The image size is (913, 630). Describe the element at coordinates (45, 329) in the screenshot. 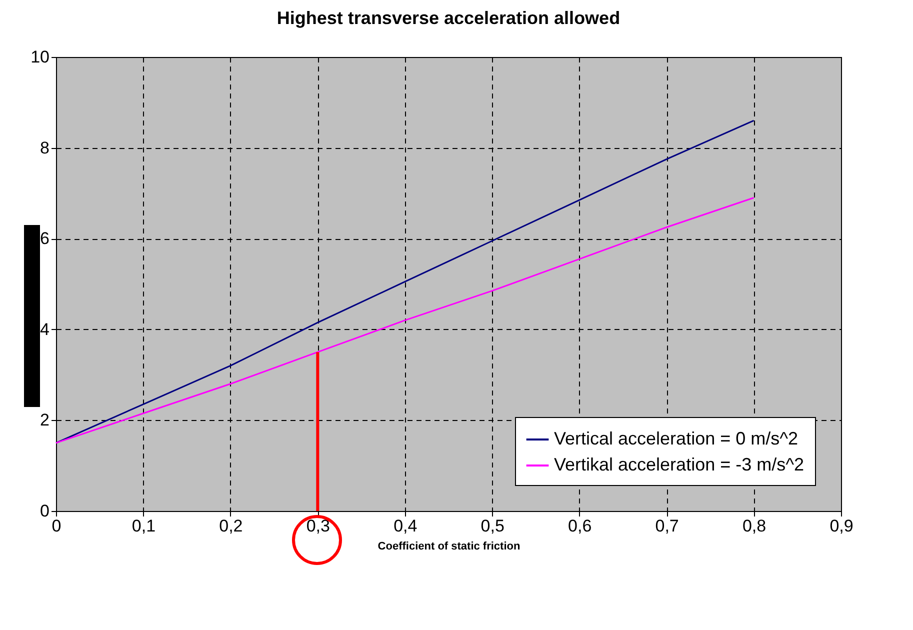

I see `y-tick-label: 4` at that location.